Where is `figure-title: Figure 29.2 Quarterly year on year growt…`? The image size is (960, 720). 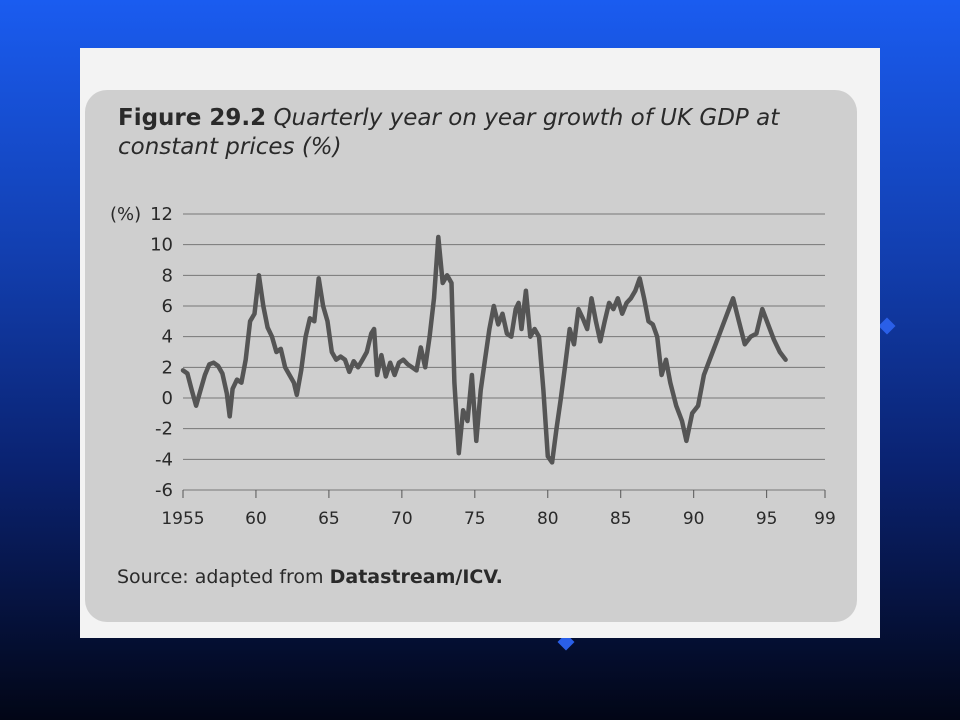
figure-title: Figure 29.2 Quarterly year on year growt… is located at coordinates (478, 133).